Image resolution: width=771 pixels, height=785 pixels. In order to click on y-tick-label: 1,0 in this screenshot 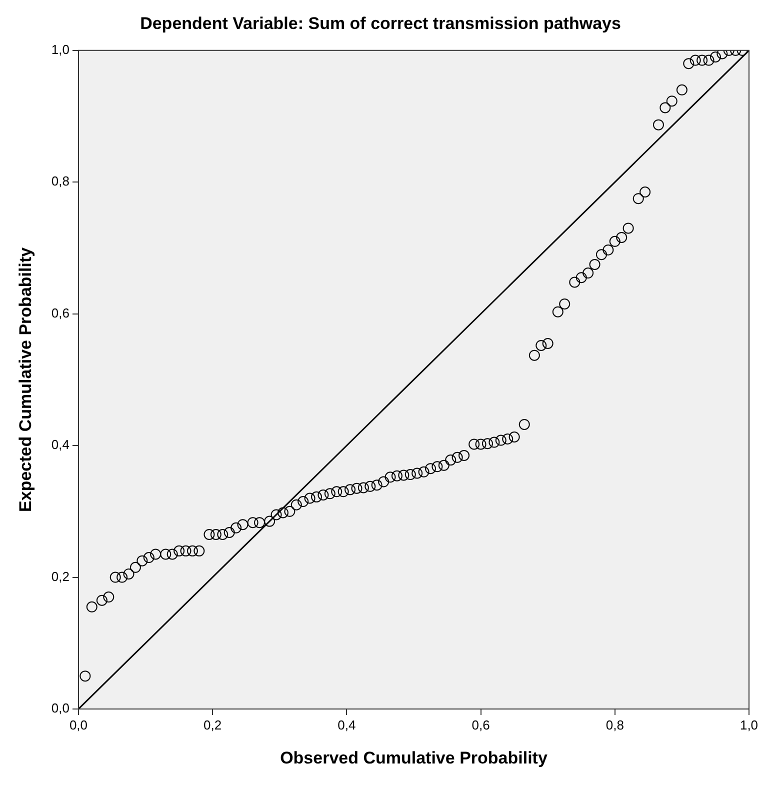, I will do `click(60, 49)`.